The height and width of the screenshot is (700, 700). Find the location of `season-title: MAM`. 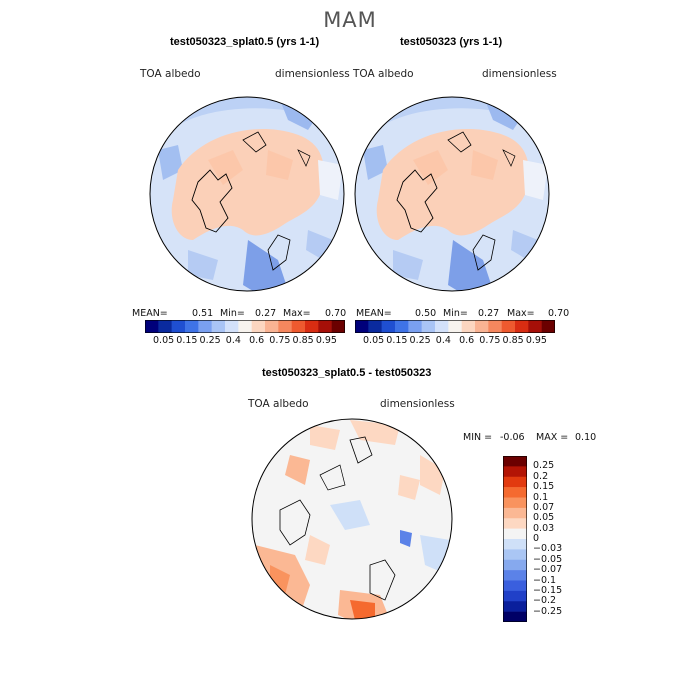

season-title: MAM is located at coordinates (350, 20).